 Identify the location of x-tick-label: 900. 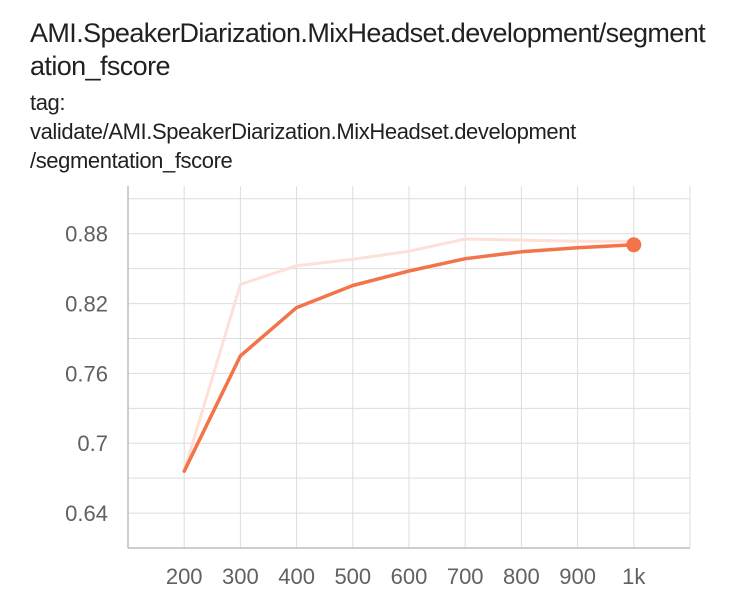
(577, 576).